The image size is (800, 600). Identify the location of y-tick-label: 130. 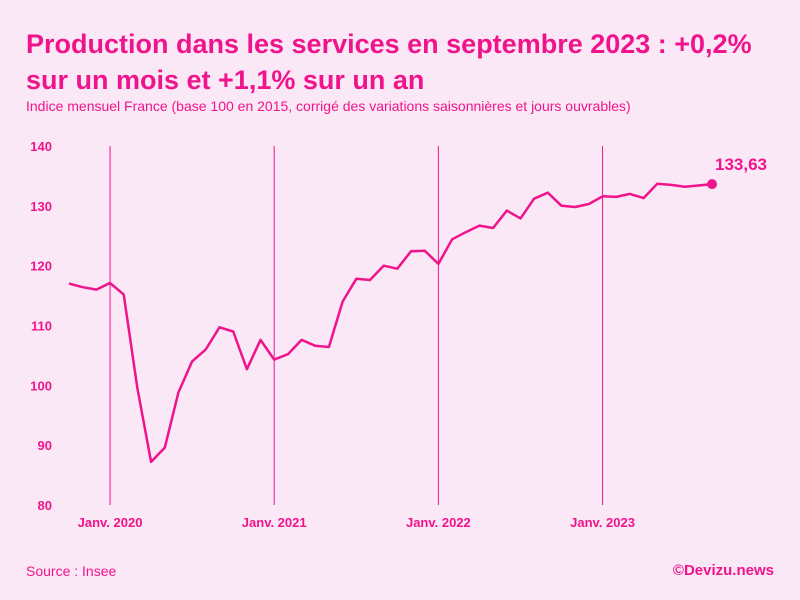
(41, 206).